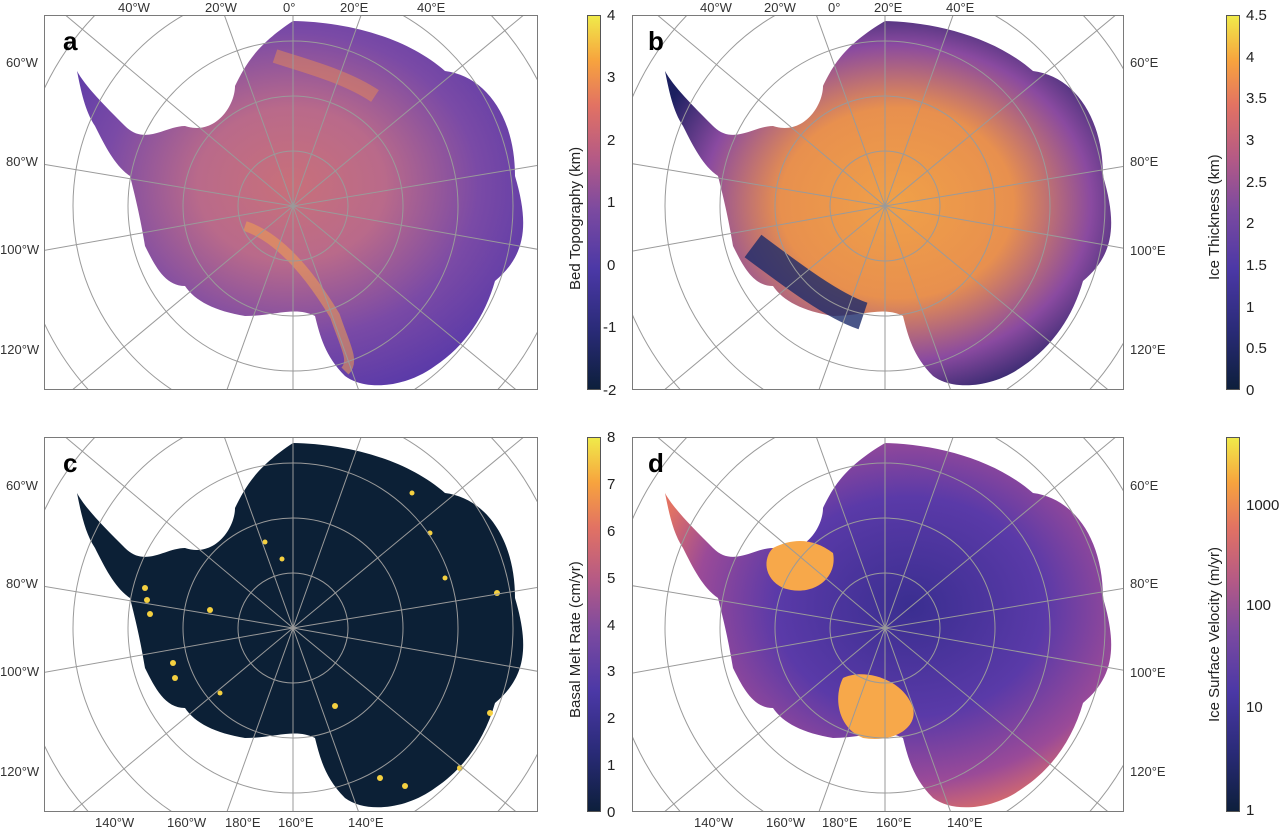  Describe the element at coordinates (70, 41) in the screenshot. I see `panel-letter: a` at that location.